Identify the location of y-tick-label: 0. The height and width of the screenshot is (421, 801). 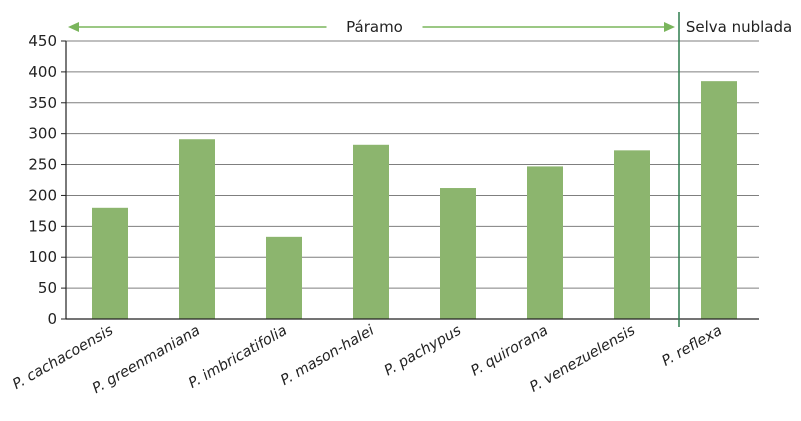
(52, 319).